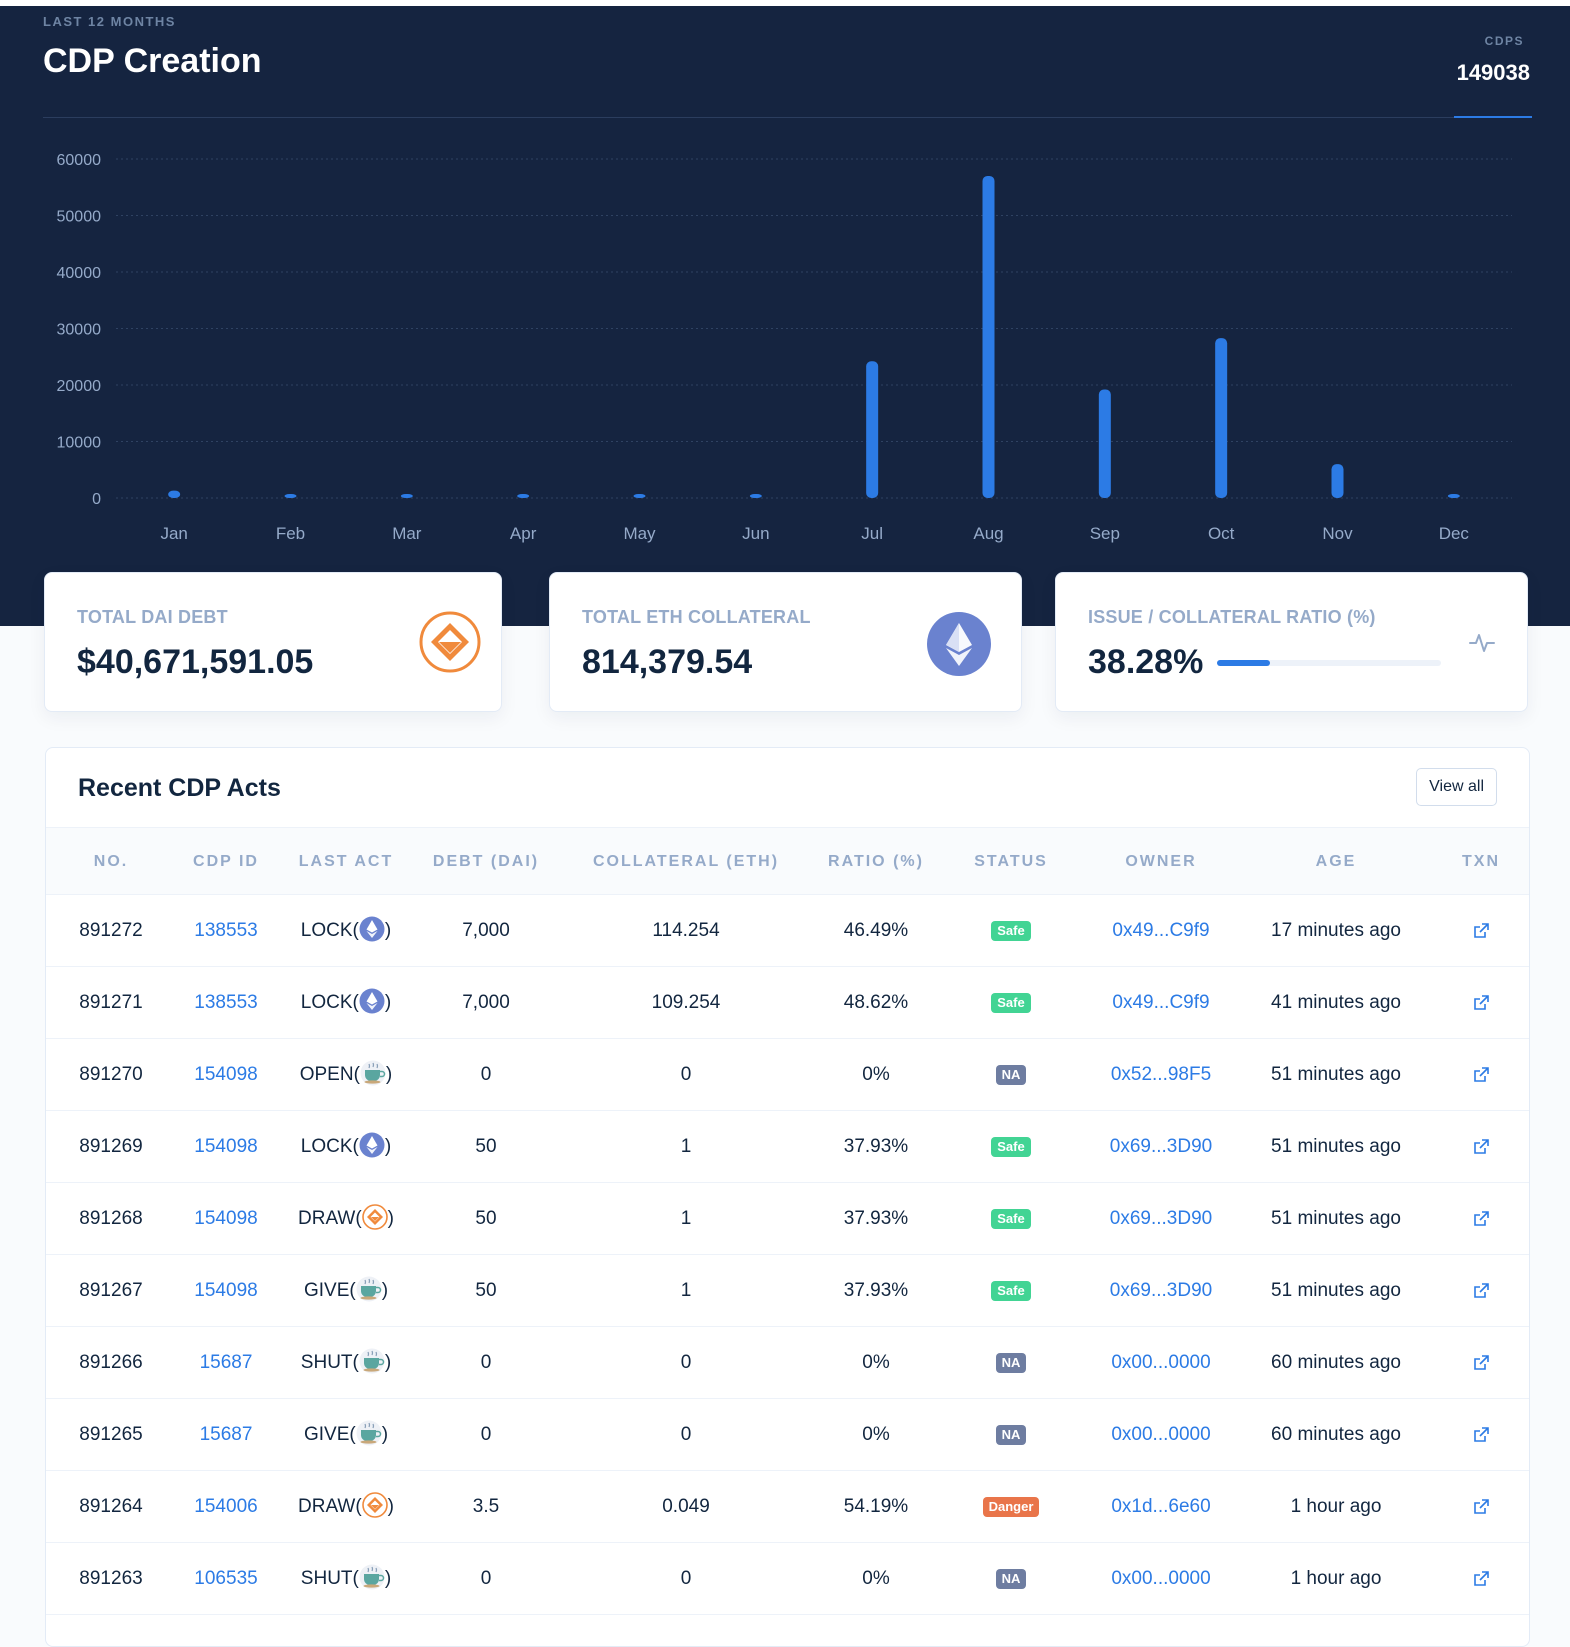  Describe the element at coordinates (1161, 1074) in the screenshot. I see `owner-link: 0x52...98F5` at that location.